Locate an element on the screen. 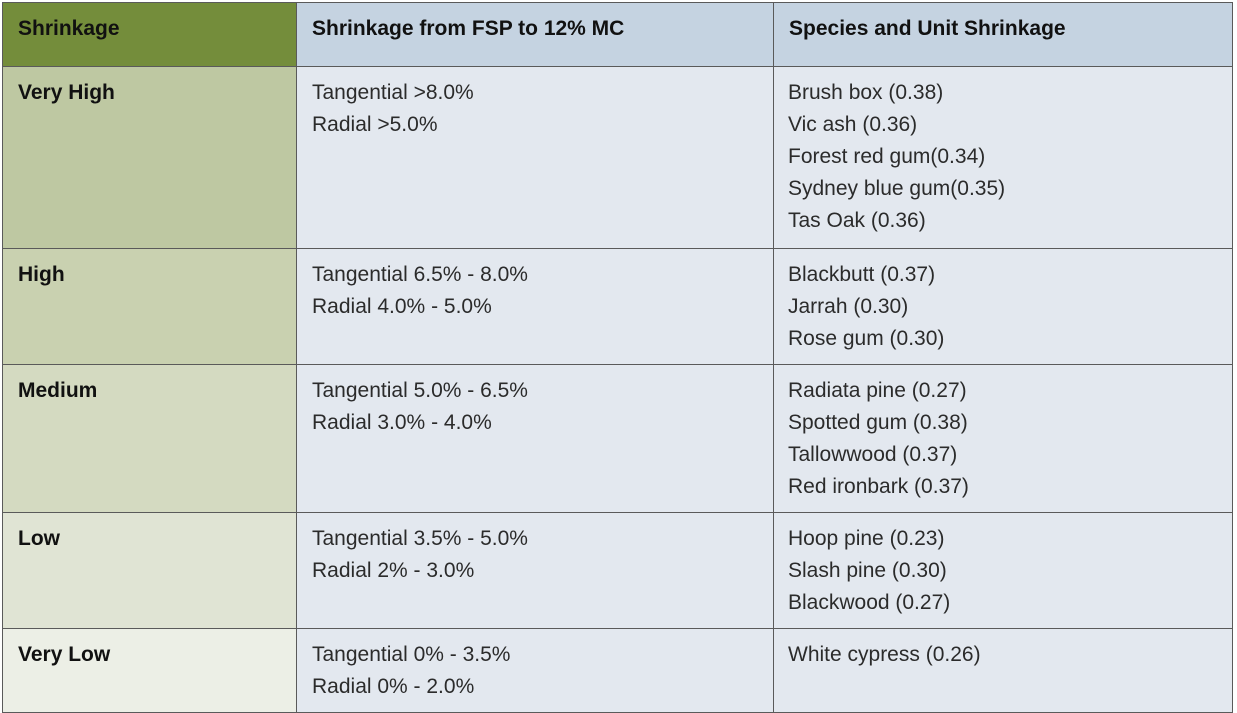 Image resolution: width=1237 pixels, height=713 pixels. species-item: Hoop pine (0.23) is located at coordinates (866, 538).